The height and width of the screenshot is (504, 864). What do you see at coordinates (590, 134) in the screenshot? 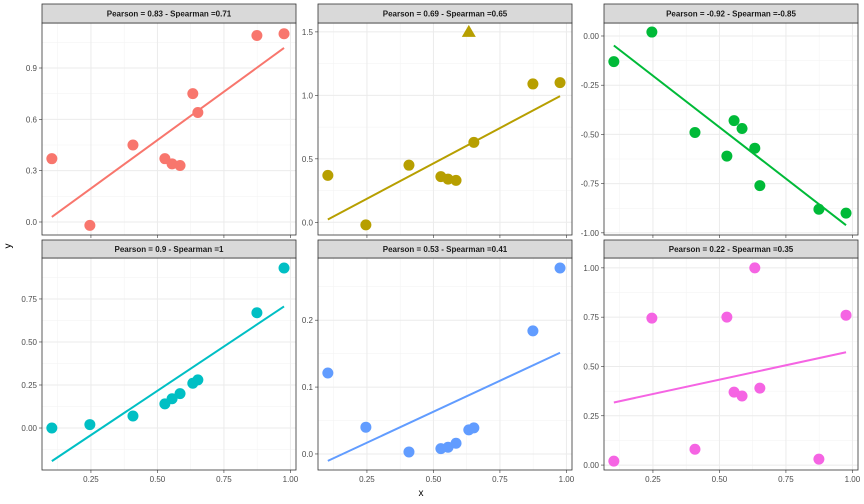
I see `y-tick-label: -0.50` at bounding box center [590, 134].